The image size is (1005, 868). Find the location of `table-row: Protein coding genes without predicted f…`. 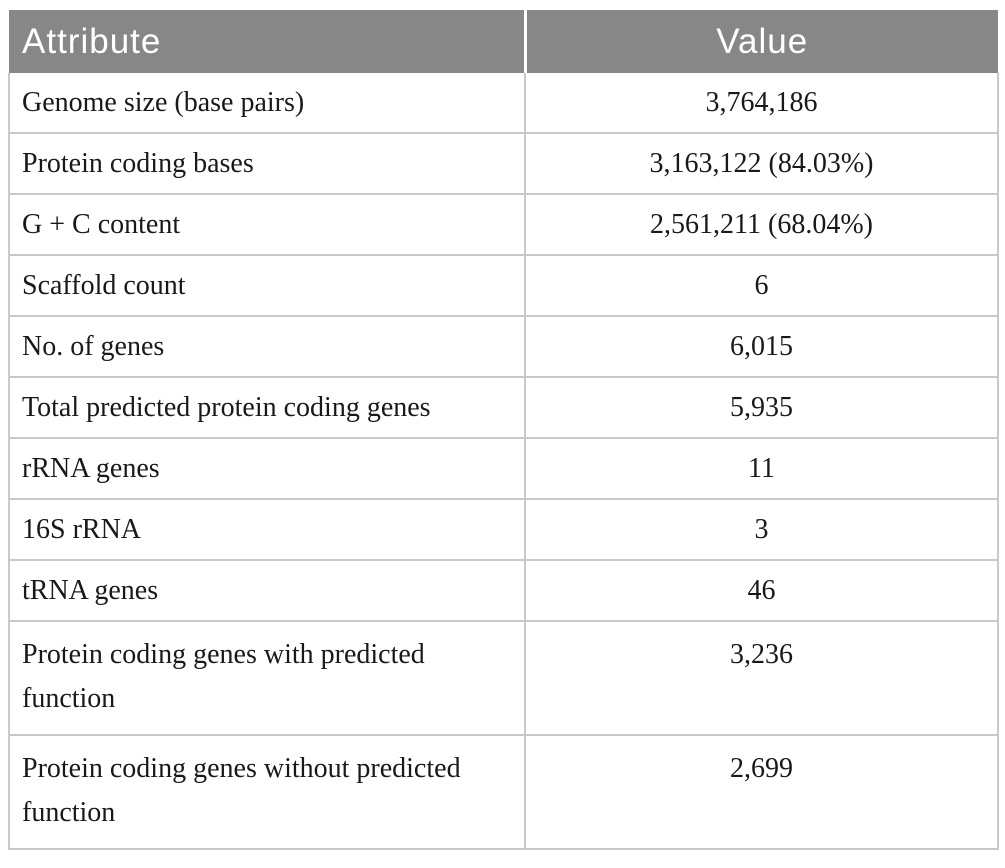

table-row: Protein coding genes without predicted f… is located at coordinates (503, 792).